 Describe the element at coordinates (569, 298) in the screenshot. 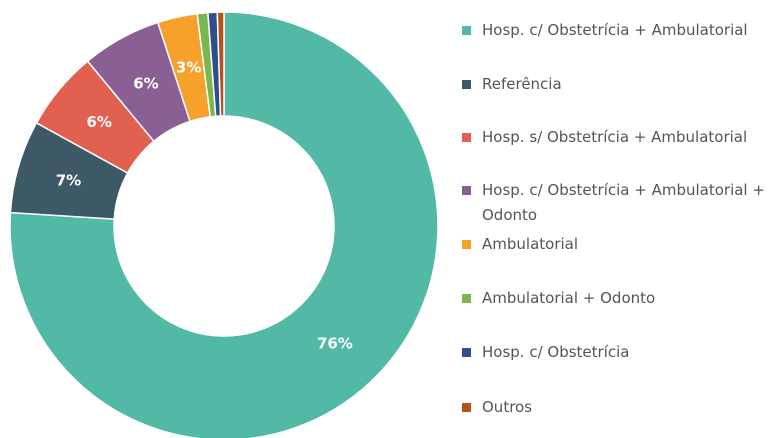

I see `legend-label: Ambulatorial + Odonto` at that location.